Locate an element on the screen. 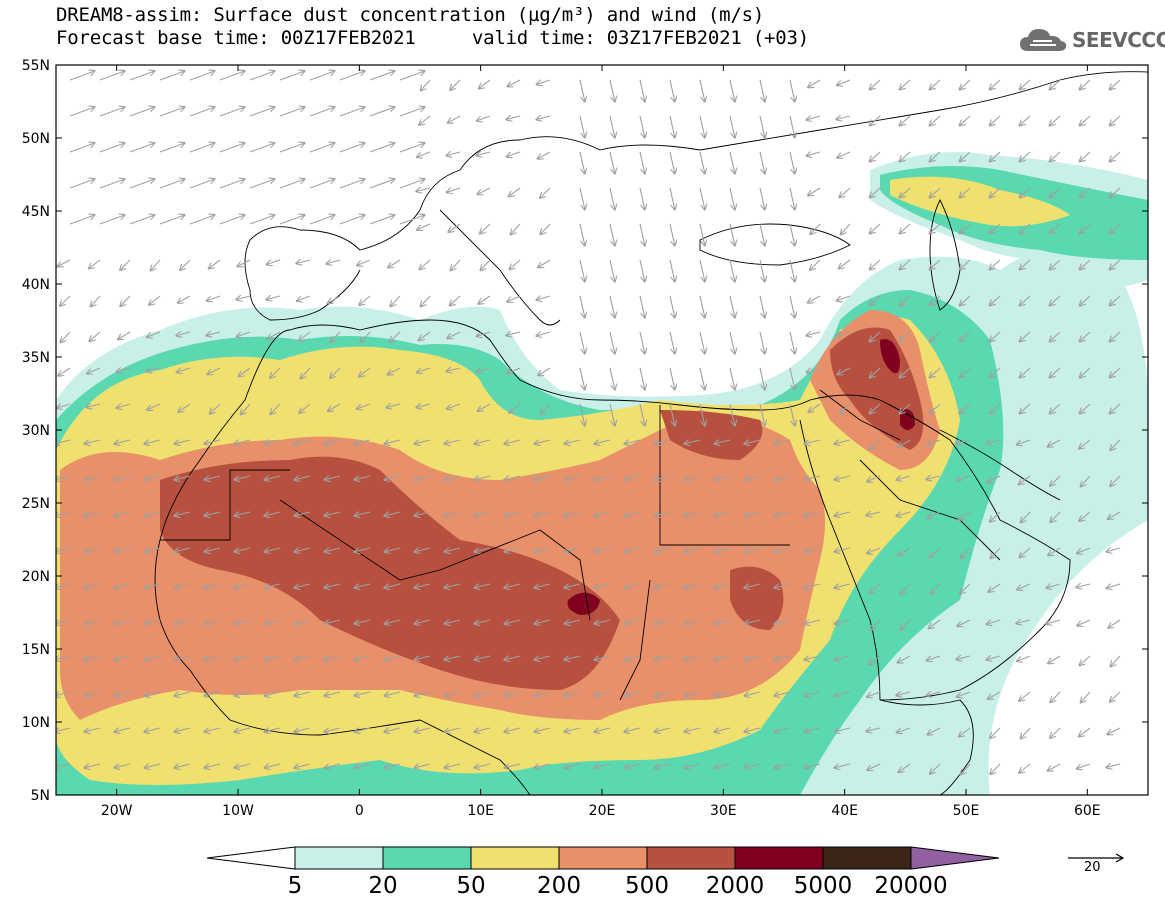 The width and height of the screenshot is (1165, 907). colorbar-level-label: 500 is located at coordinates (647, 886).